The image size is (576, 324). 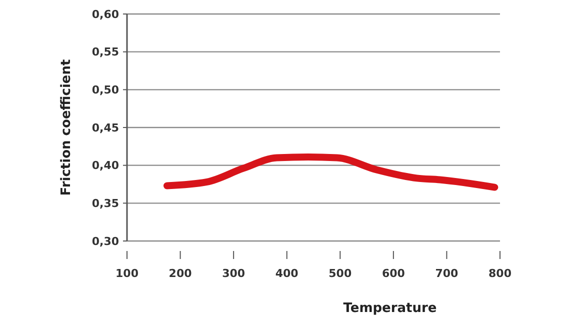 What do you see at coordinates (180, 273) in the screenshot?
I see `x-tick-label: 200` at bounding box center [180, 273].